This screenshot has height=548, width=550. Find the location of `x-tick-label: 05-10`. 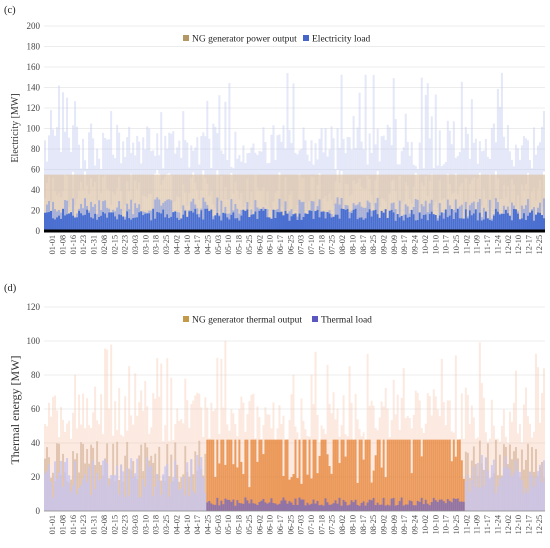

x-tick-label: 05-10 is located at coordinates (228, 244).